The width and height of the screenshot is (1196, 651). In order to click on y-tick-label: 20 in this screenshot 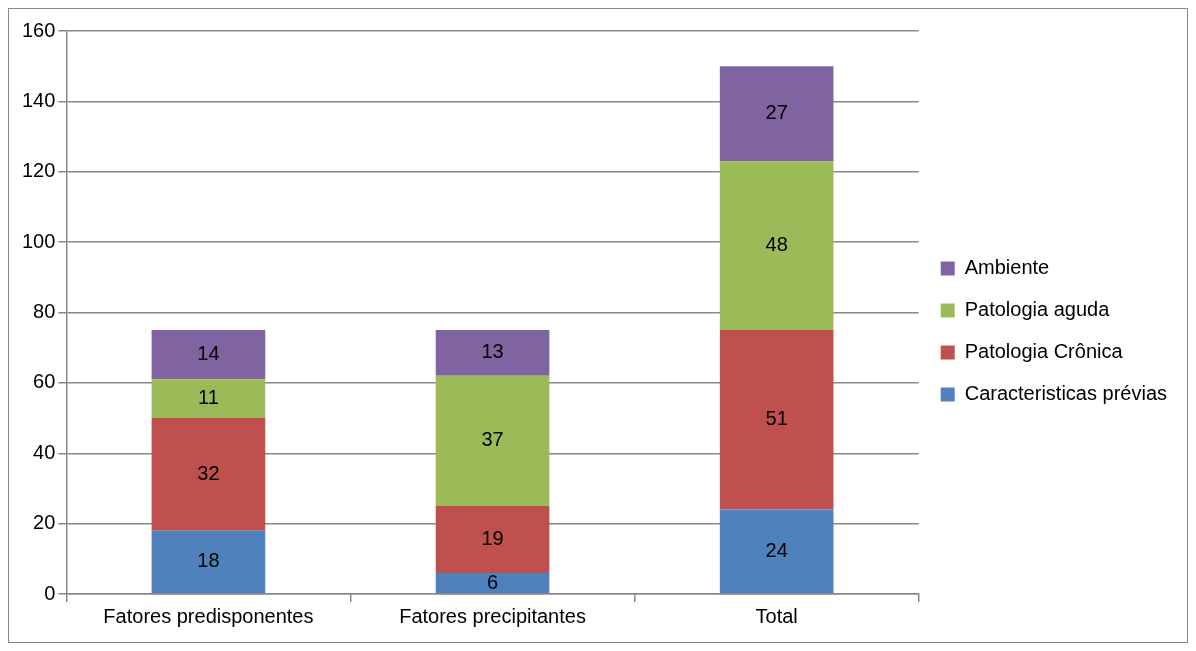, I will do `click(44, 522)`.